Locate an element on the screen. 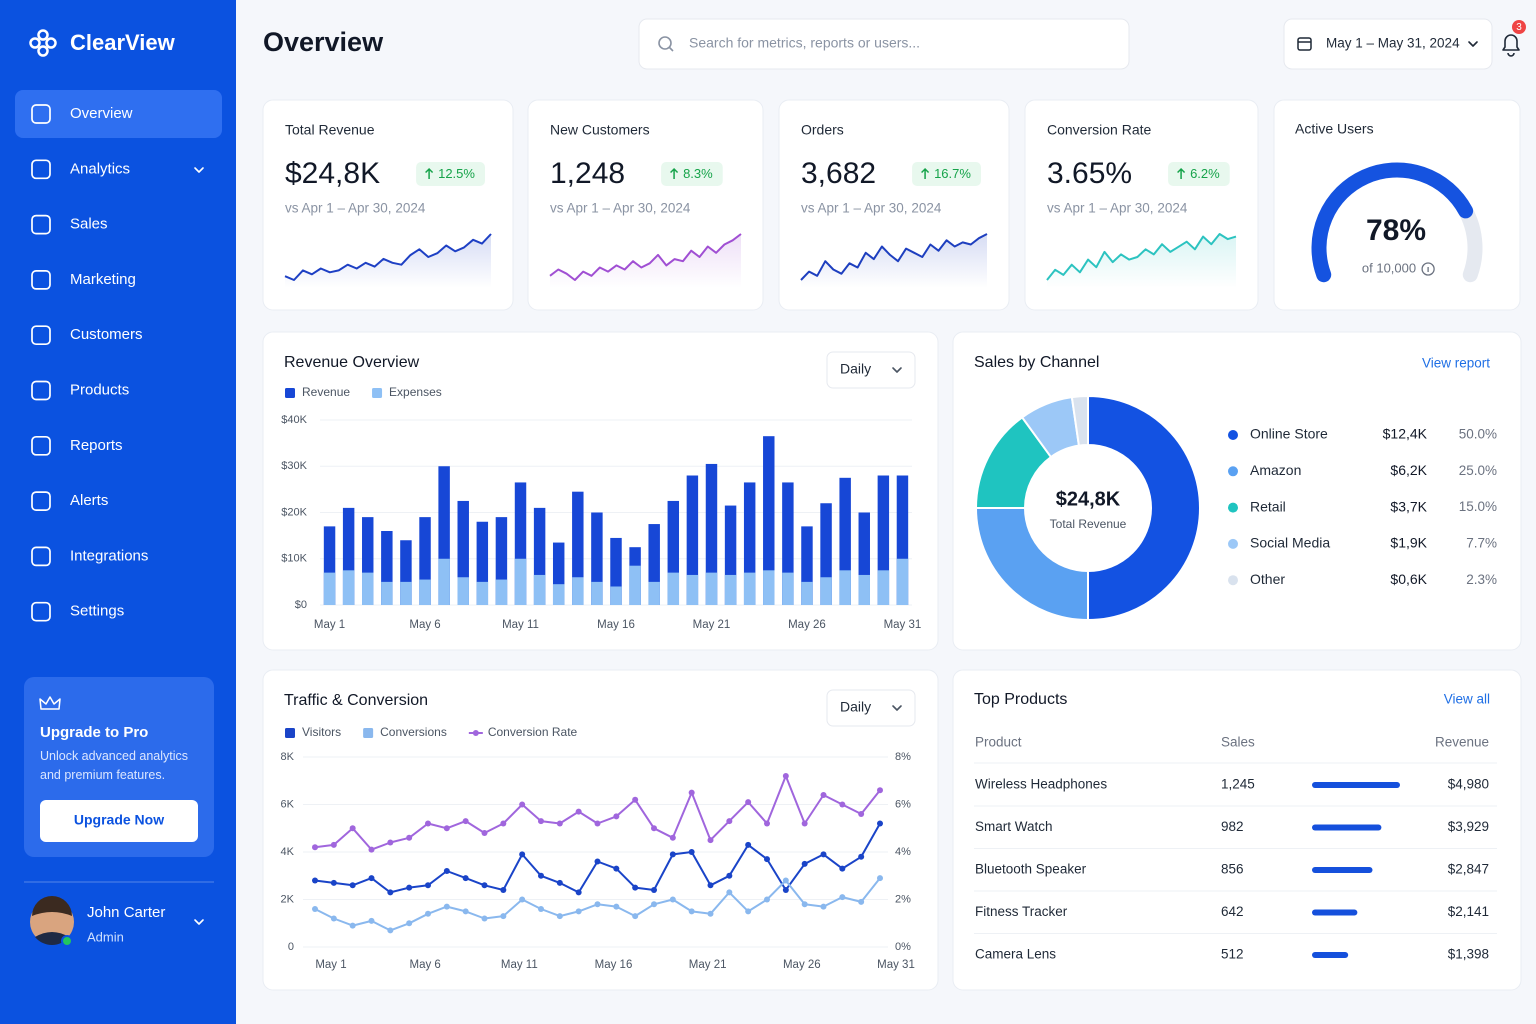 The image size is (1536, 1024). channel-amount: $3,7K is located at coordinates (1408, 506).